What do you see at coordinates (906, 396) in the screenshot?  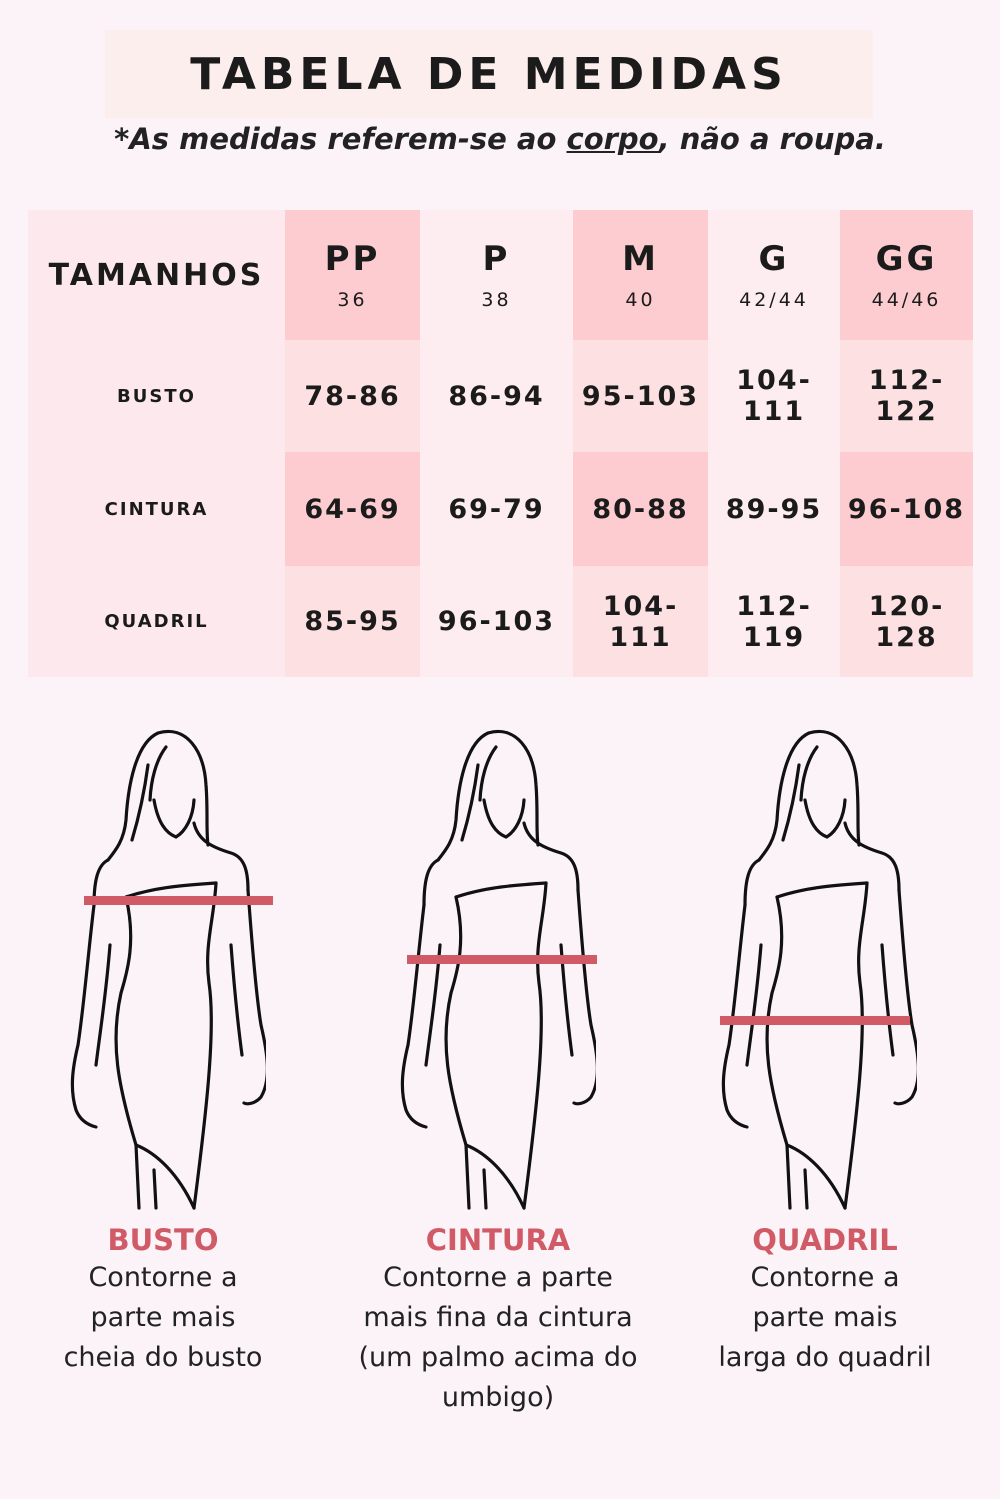 I see `table-cell: 112-122` at bounding box center [906, 396].